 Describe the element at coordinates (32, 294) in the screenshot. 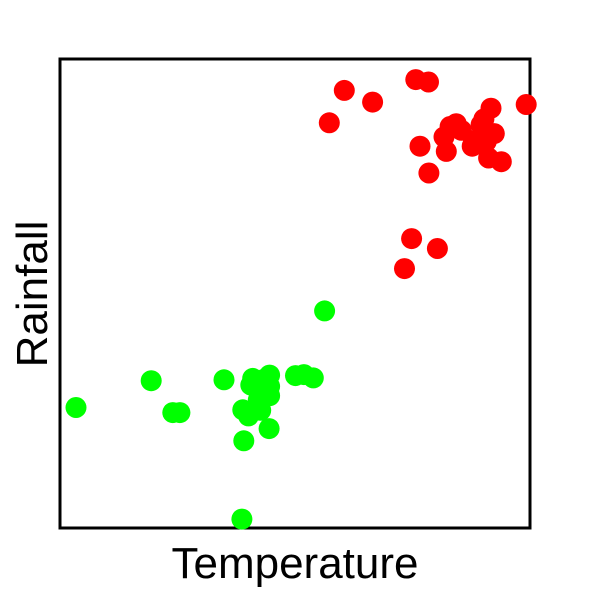

I see `y-axis-label: Rainfall` at that location.